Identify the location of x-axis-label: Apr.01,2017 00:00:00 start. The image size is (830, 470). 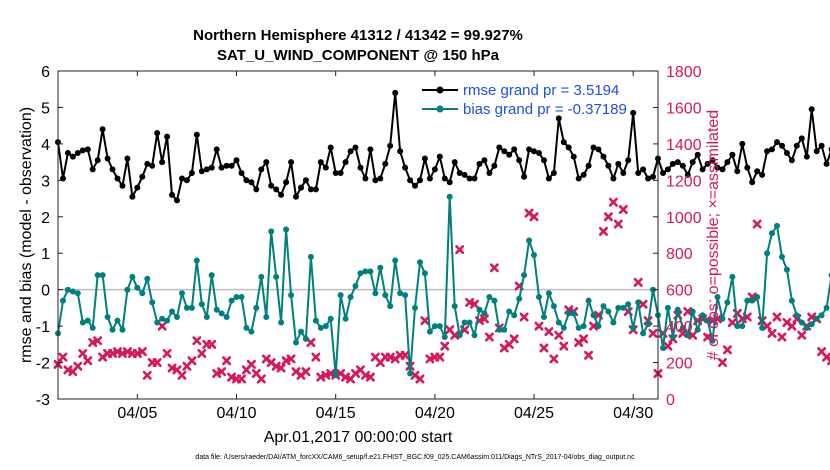
(358, 437).